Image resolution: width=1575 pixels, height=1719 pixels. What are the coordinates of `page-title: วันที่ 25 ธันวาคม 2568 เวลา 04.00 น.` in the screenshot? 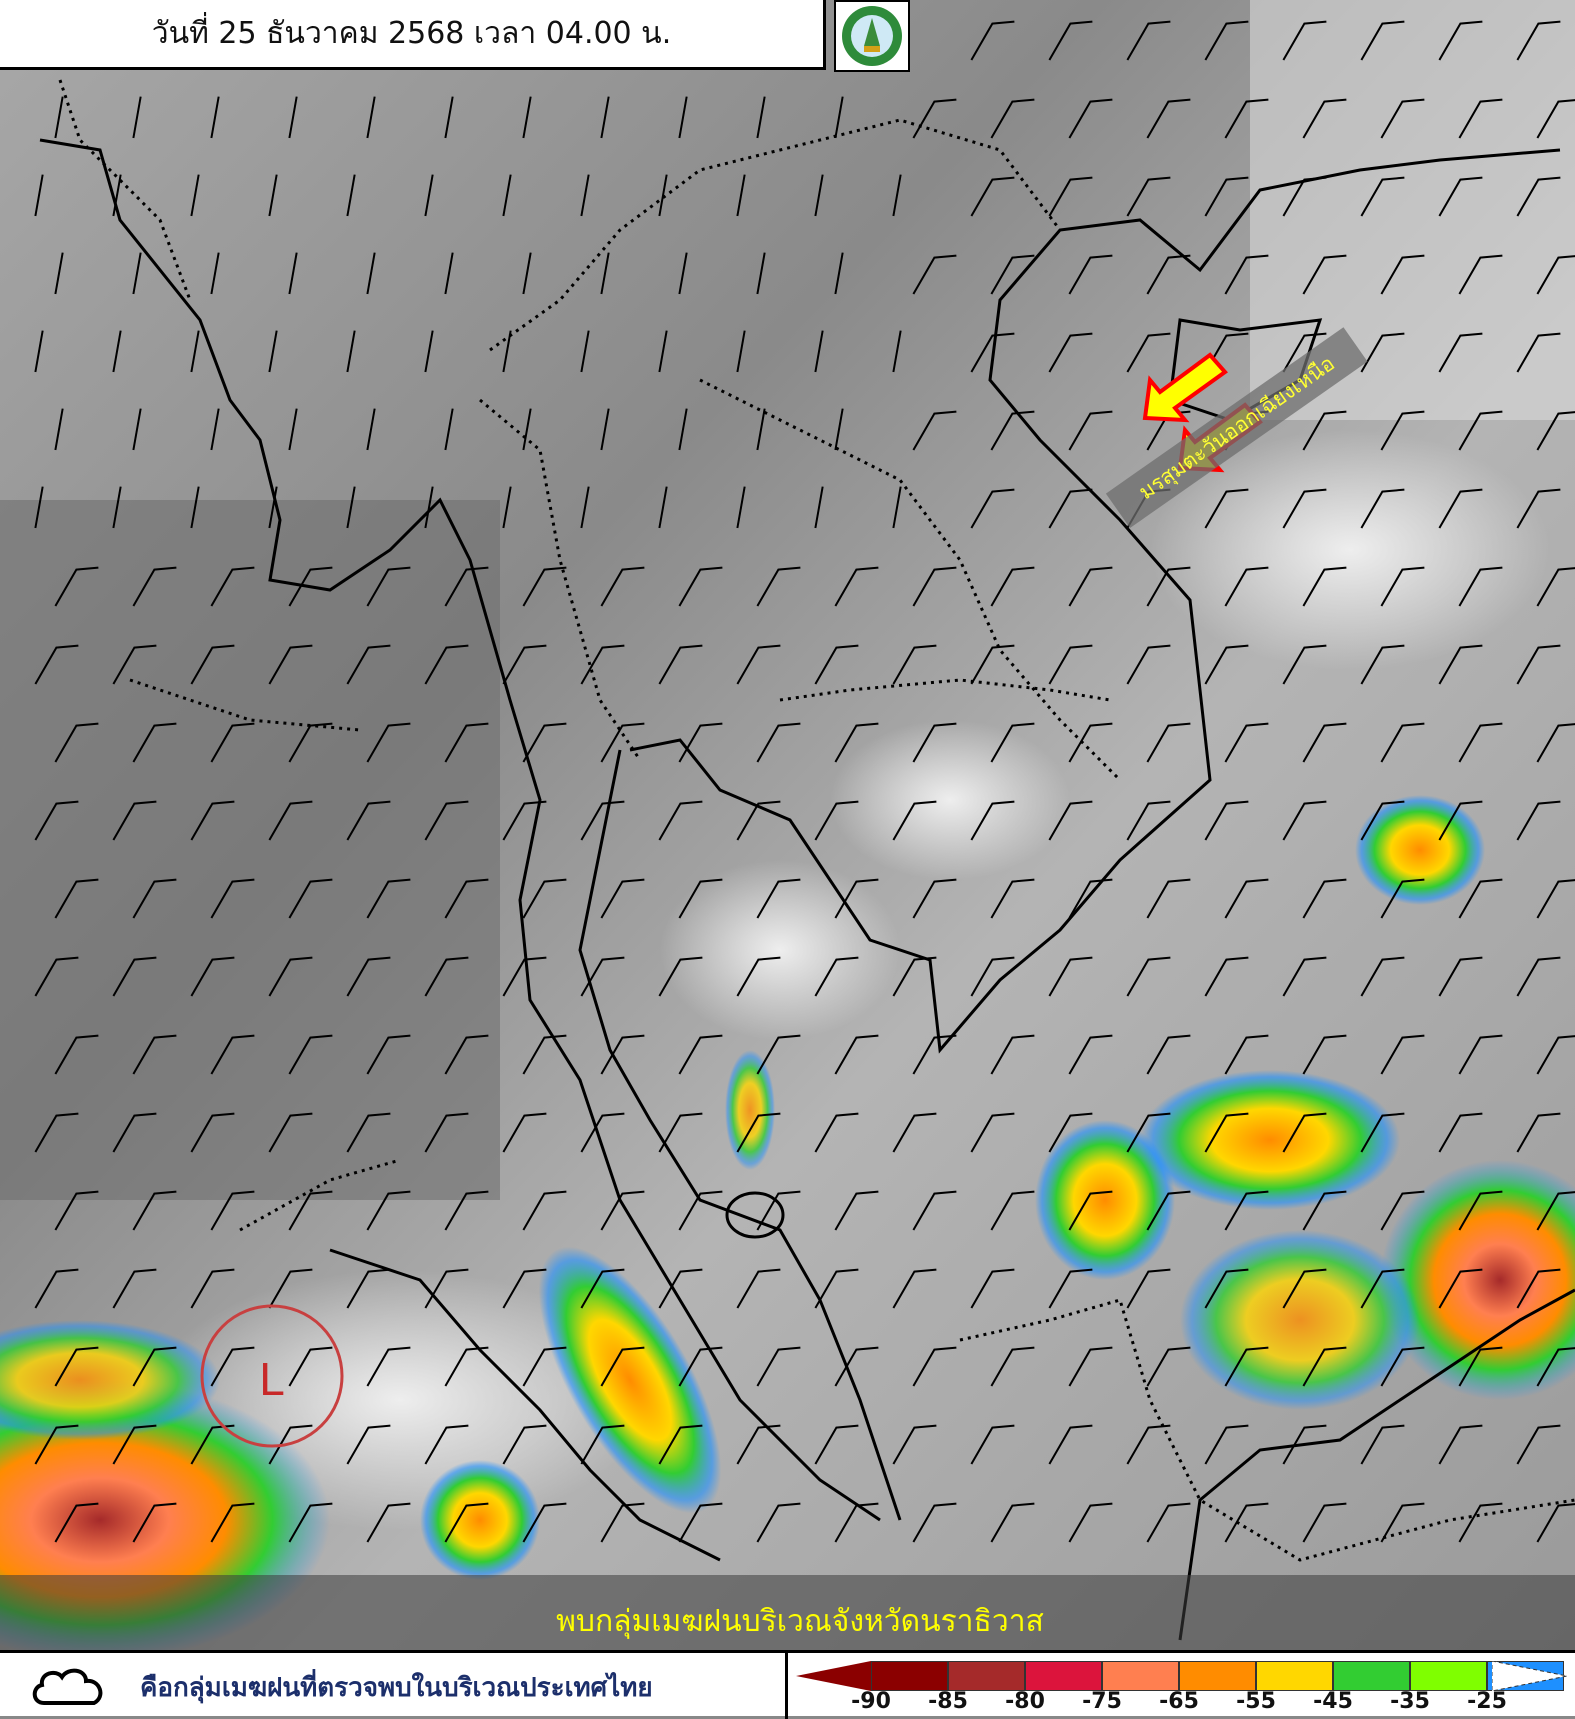 It's located at (413, 35).